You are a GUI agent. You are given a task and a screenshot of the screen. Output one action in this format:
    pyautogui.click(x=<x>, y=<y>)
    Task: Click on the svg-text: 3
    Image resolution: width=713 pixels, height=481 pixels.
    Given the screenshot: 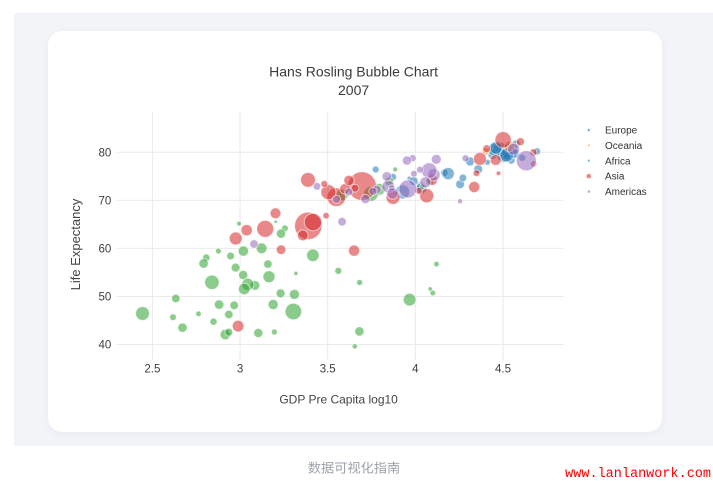 What is the action you would take?
    pyautogui.click(x=240, y=370)
    